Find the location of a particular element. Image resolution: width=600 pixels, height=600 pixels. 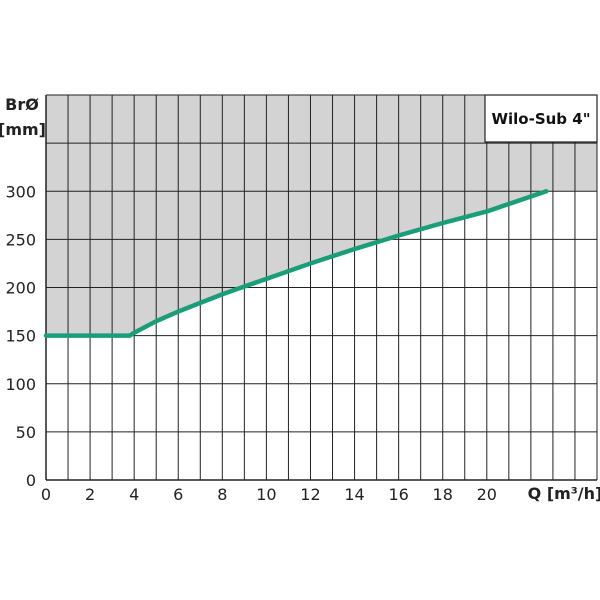

chart-title: Wilo-Sub 4" is located at coordinates (540, 119).